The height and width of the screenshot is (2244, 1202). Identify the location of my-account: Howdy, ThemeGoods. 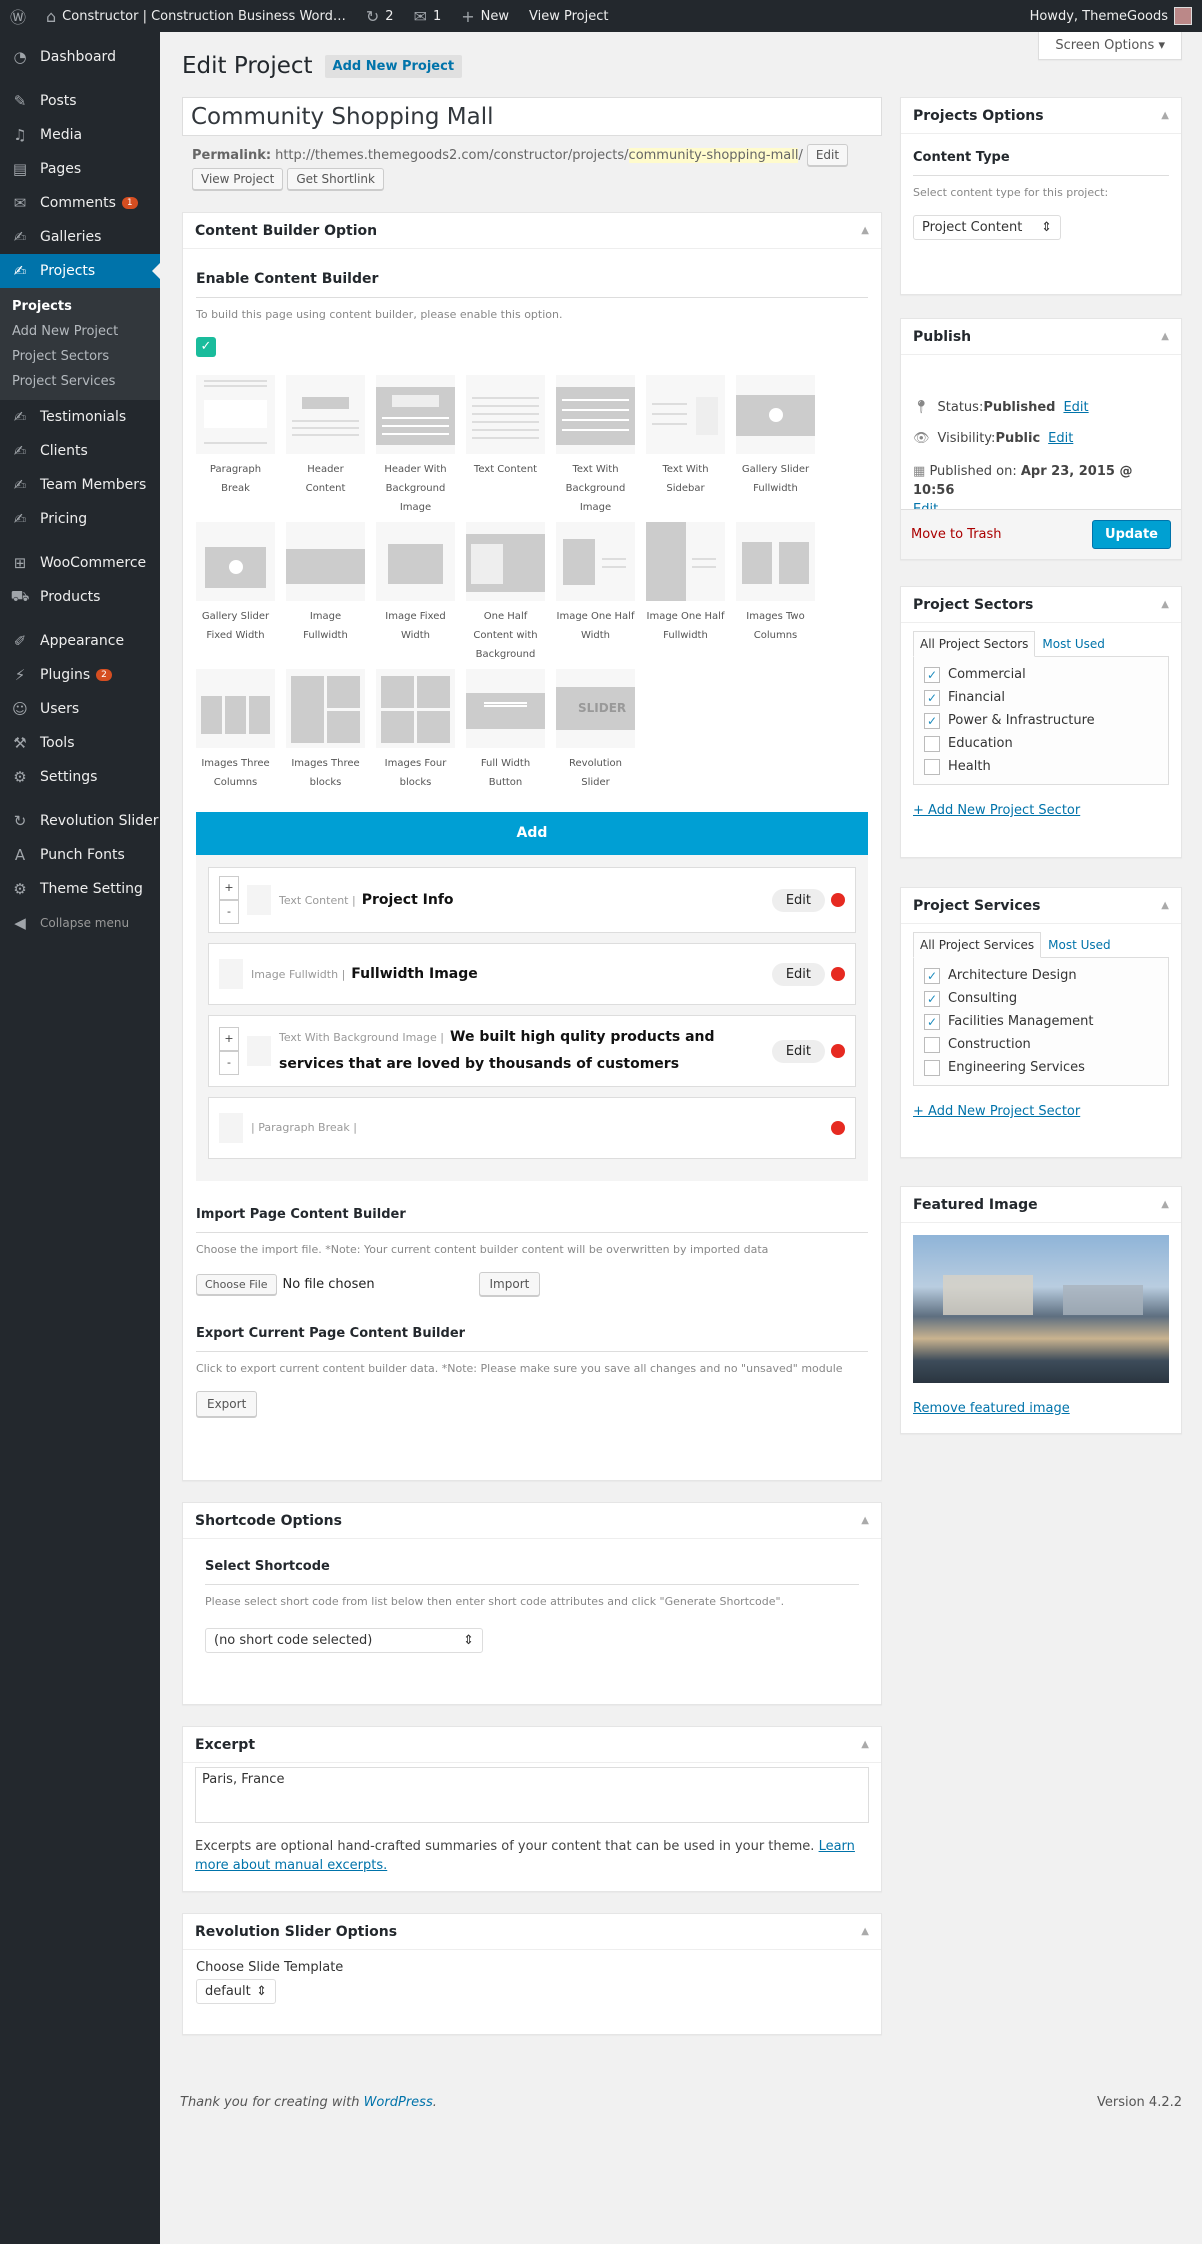
(1116, 16).